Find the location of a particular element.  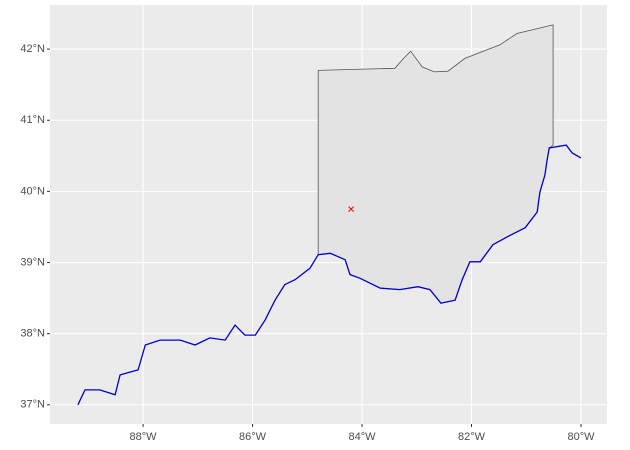

y-tick-label: 42°N is located at coordinates (32, 49).